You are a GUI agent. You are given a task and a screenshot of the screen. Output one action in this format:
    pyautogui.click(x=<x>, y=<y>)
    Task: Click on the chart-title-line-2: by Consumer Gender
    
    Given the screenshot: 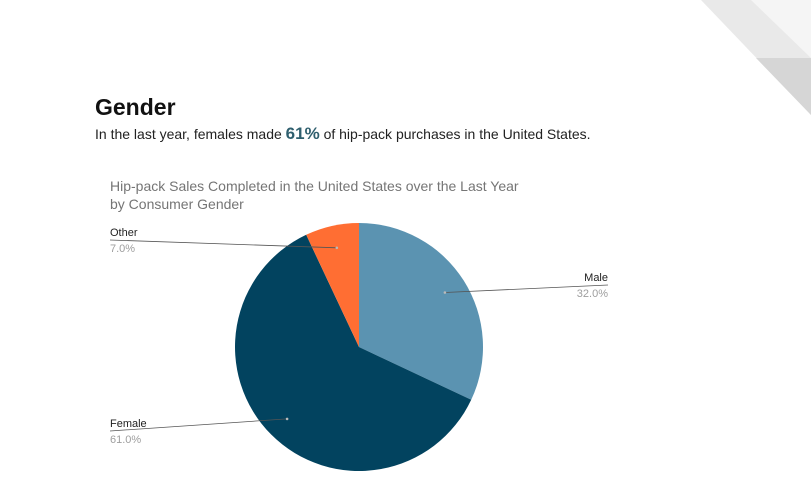 What is the action you would take?
    pyautogui.click(x=177, y=204)
    